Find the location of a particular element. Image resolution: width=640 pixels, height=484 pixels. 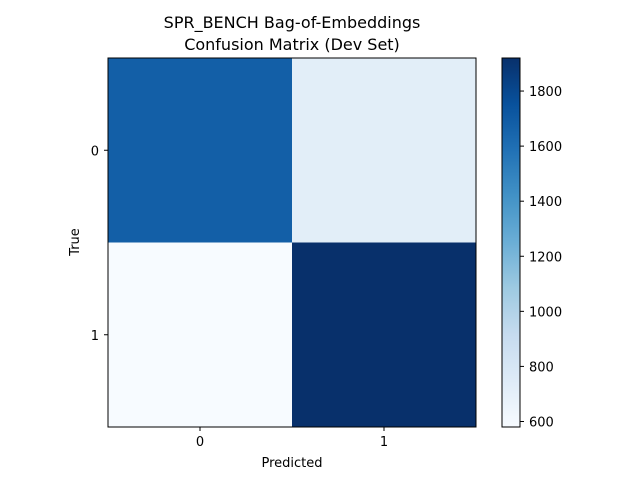

y-tick-label: 0 is located at coordinates (95, 151).